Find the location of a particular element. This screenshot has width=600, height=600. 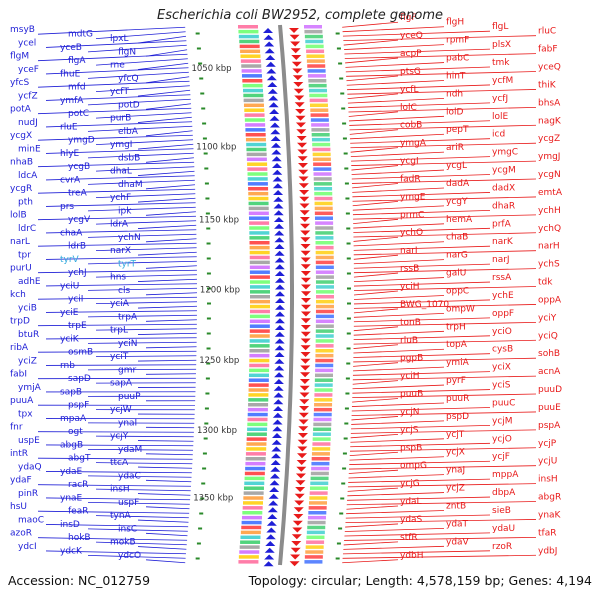

gene-label-yceQ: yceQ is located at coordinates (549, 68).